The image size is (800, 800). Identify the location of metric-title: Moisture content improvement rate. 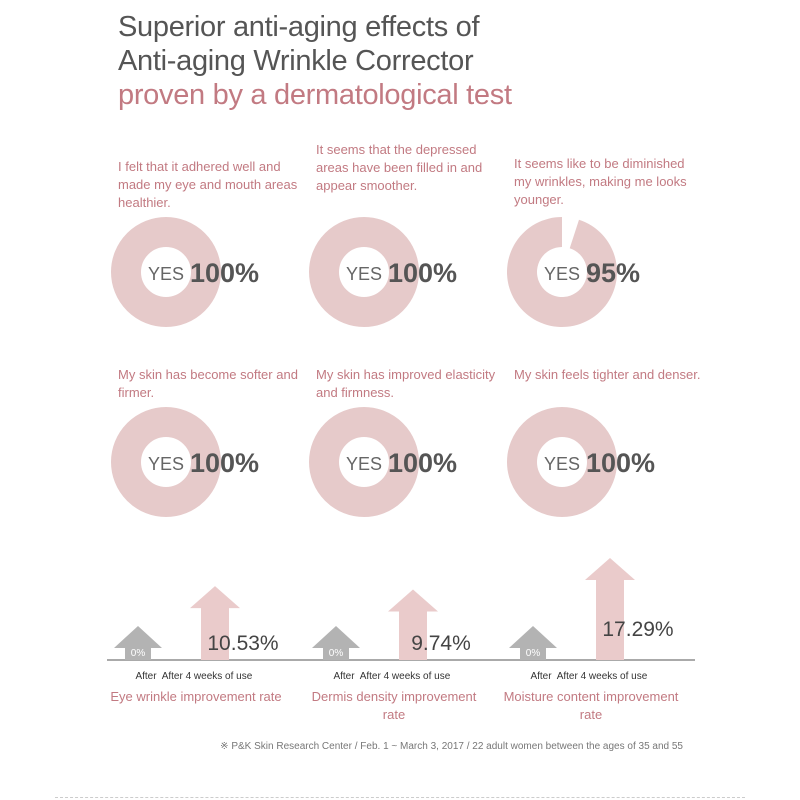
(591, 705).